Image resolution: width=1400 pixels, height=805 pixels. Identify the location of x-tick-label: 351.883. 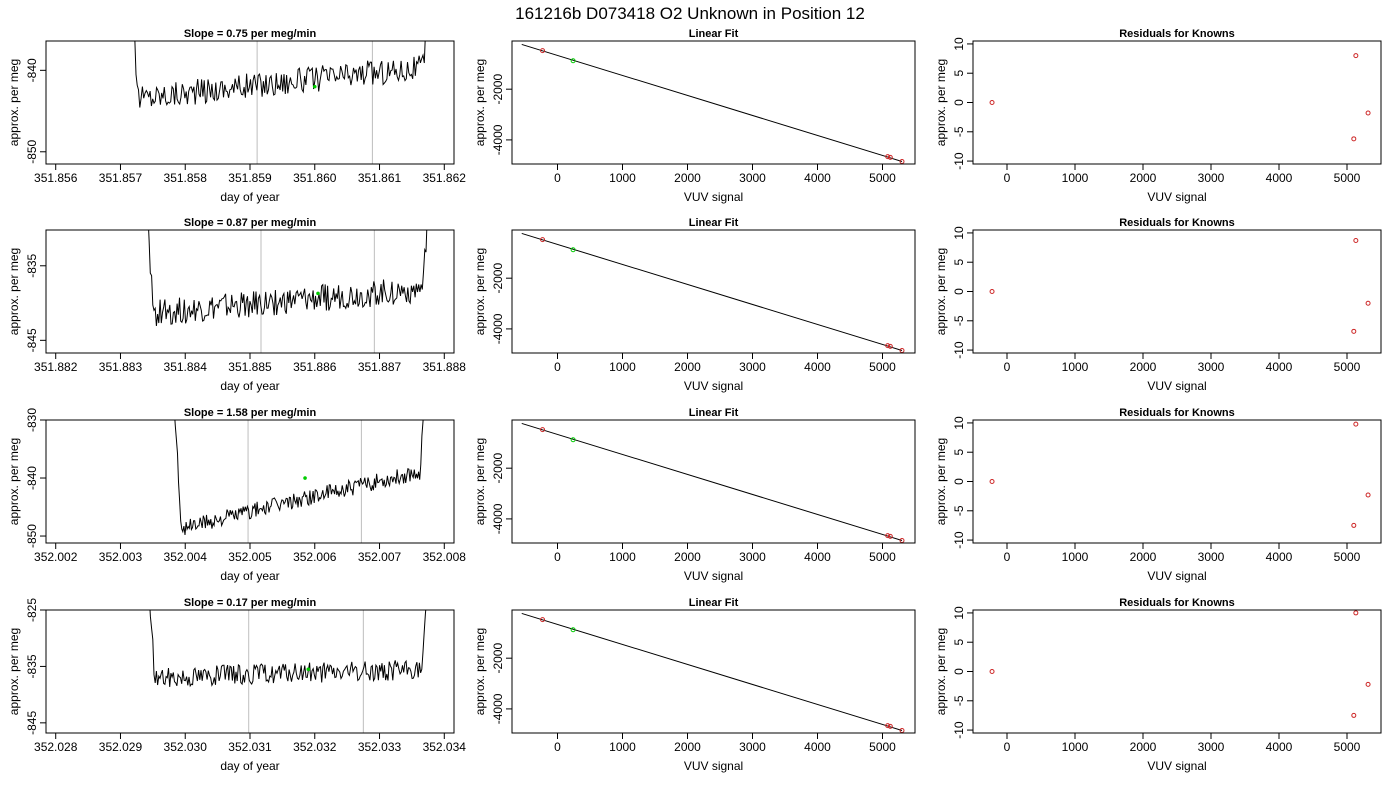
(121, 367).